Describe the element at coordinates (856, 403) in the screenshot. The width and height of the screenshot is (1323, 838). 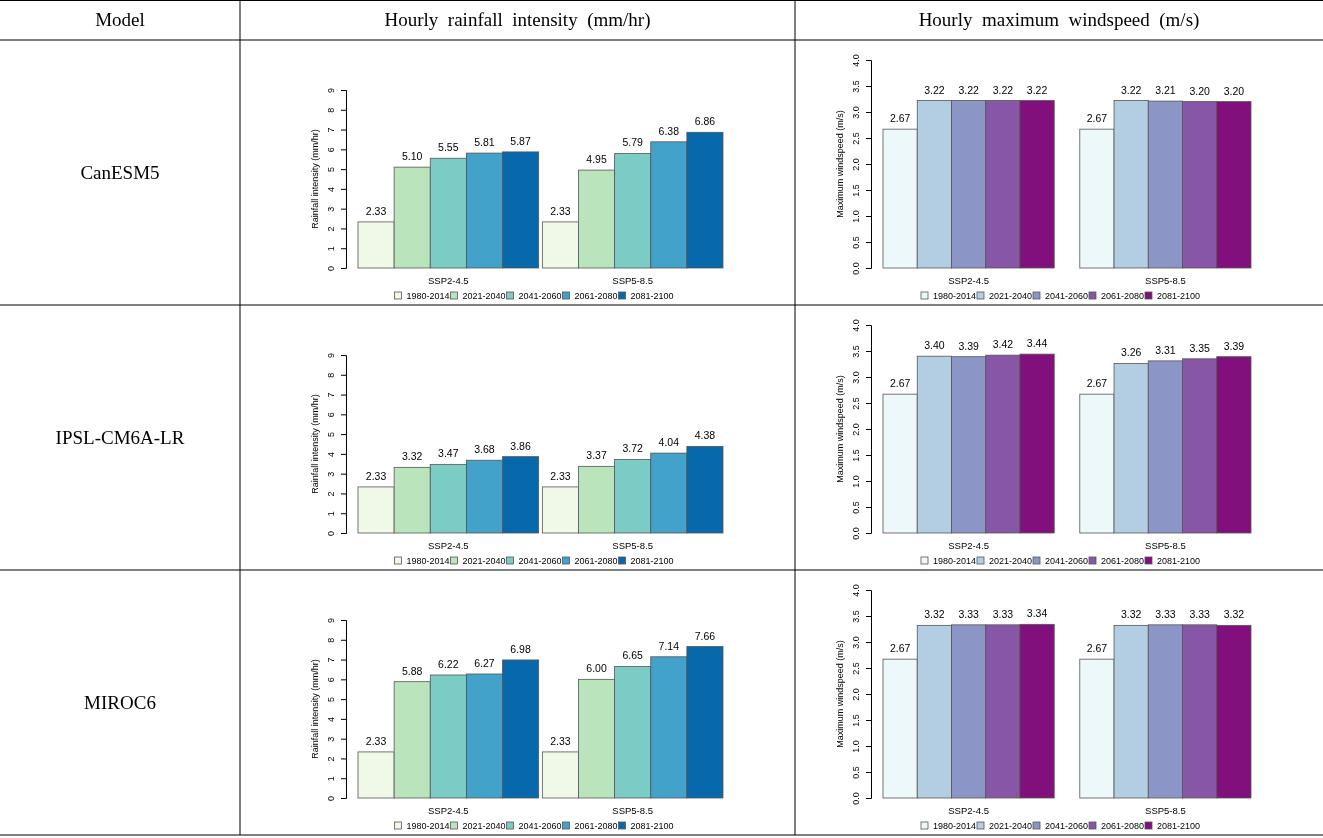
I see `y-tick-label: 2.5` at that location.